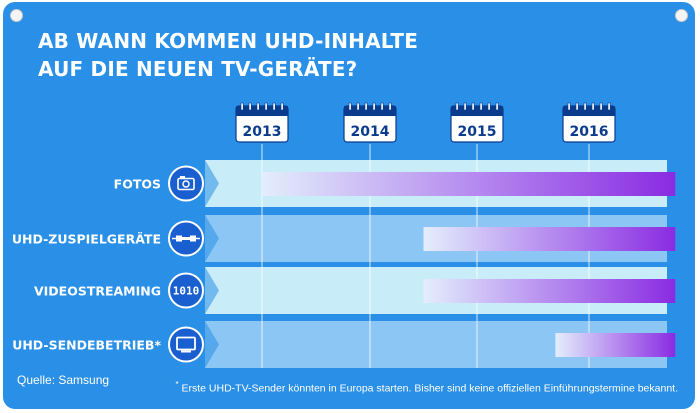  I want to click on pin-left, so click(16, 15).